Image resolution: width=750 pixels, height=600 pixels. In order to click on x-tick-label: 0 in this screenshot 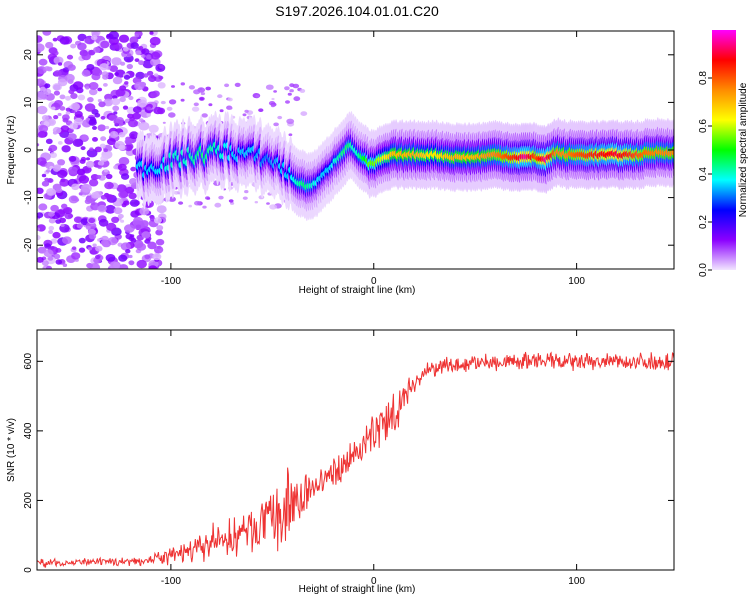, I will do `click(374, 281)`.